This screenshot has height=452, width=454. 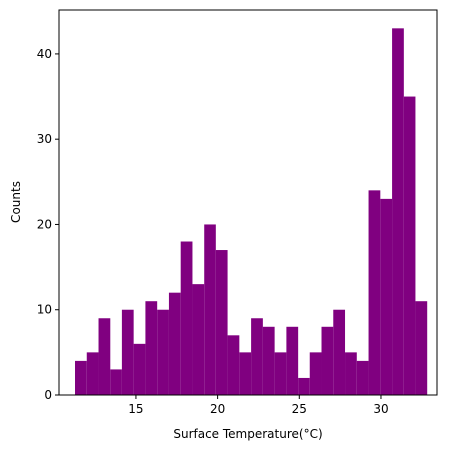 I want to click on x-tick-label: 20, so click(x=217, y=409).